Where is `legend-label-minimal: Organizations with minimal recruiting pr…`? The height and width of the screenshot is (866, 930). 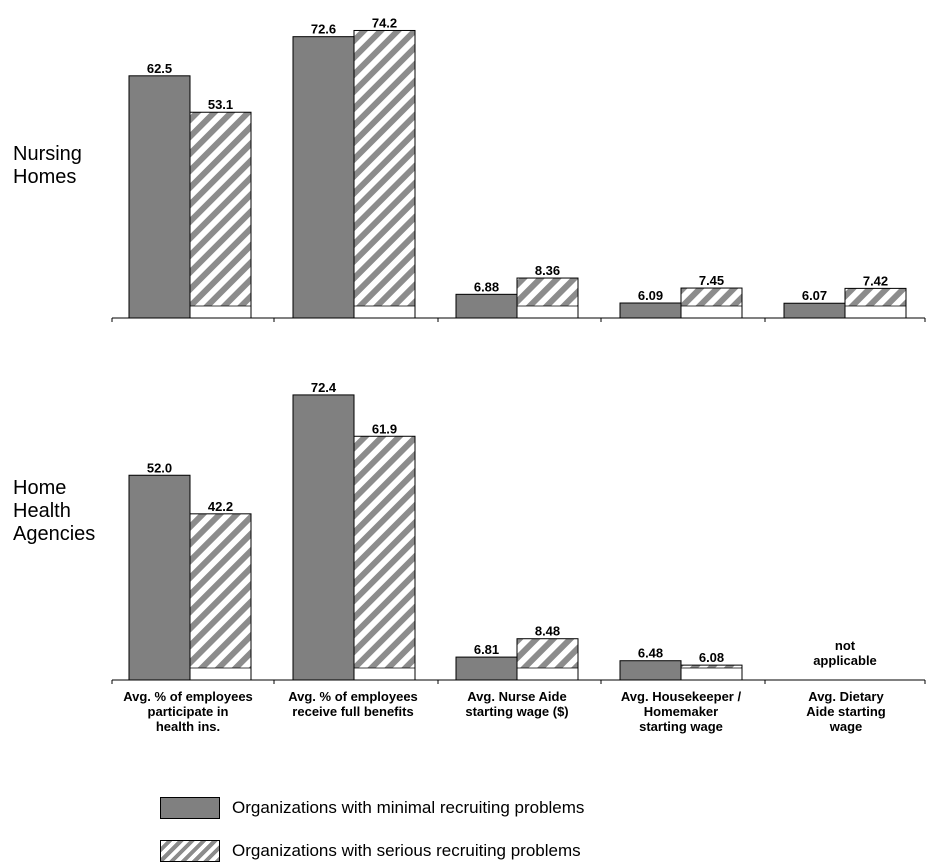 legend-label-minimal: Organizations with minimal recruiting pr… is located at coordinates (408, 807).